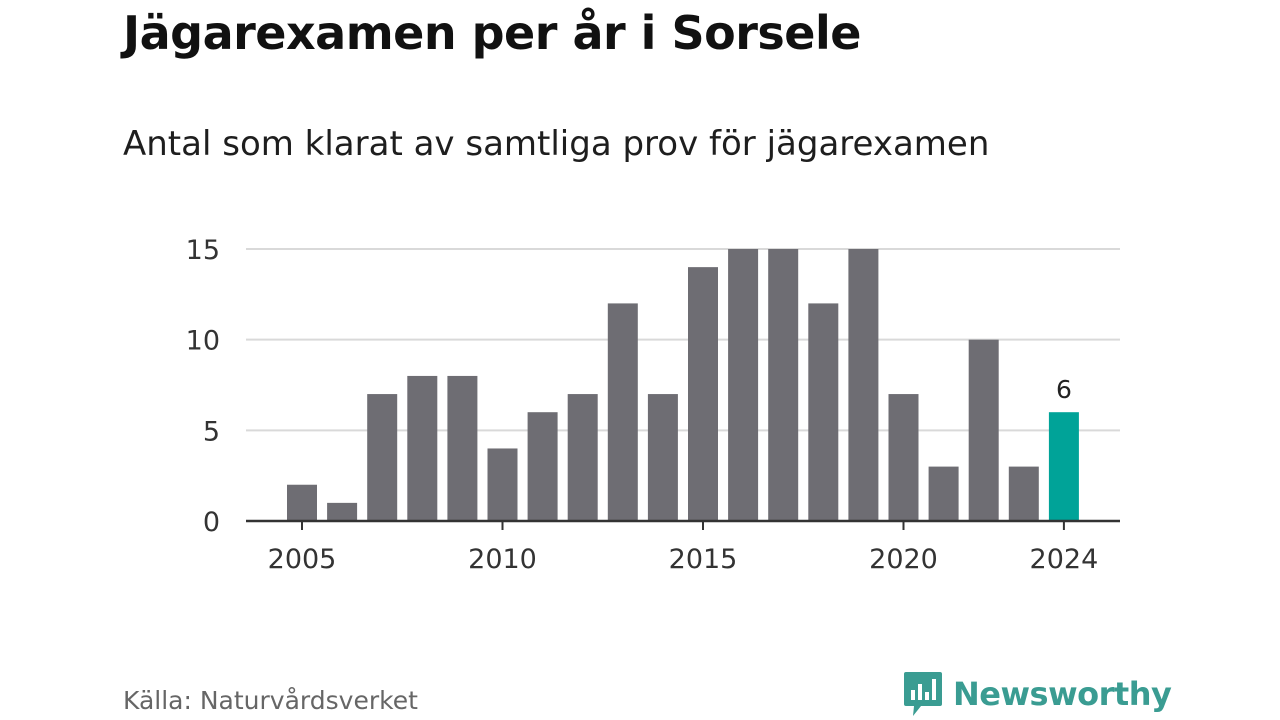 The height and width of the screenshot is (720, 1280). What do you see at coordinates (211, 431) in the screenshot?
I see `y-tick-label: 5` at bounding box center [211, 431].